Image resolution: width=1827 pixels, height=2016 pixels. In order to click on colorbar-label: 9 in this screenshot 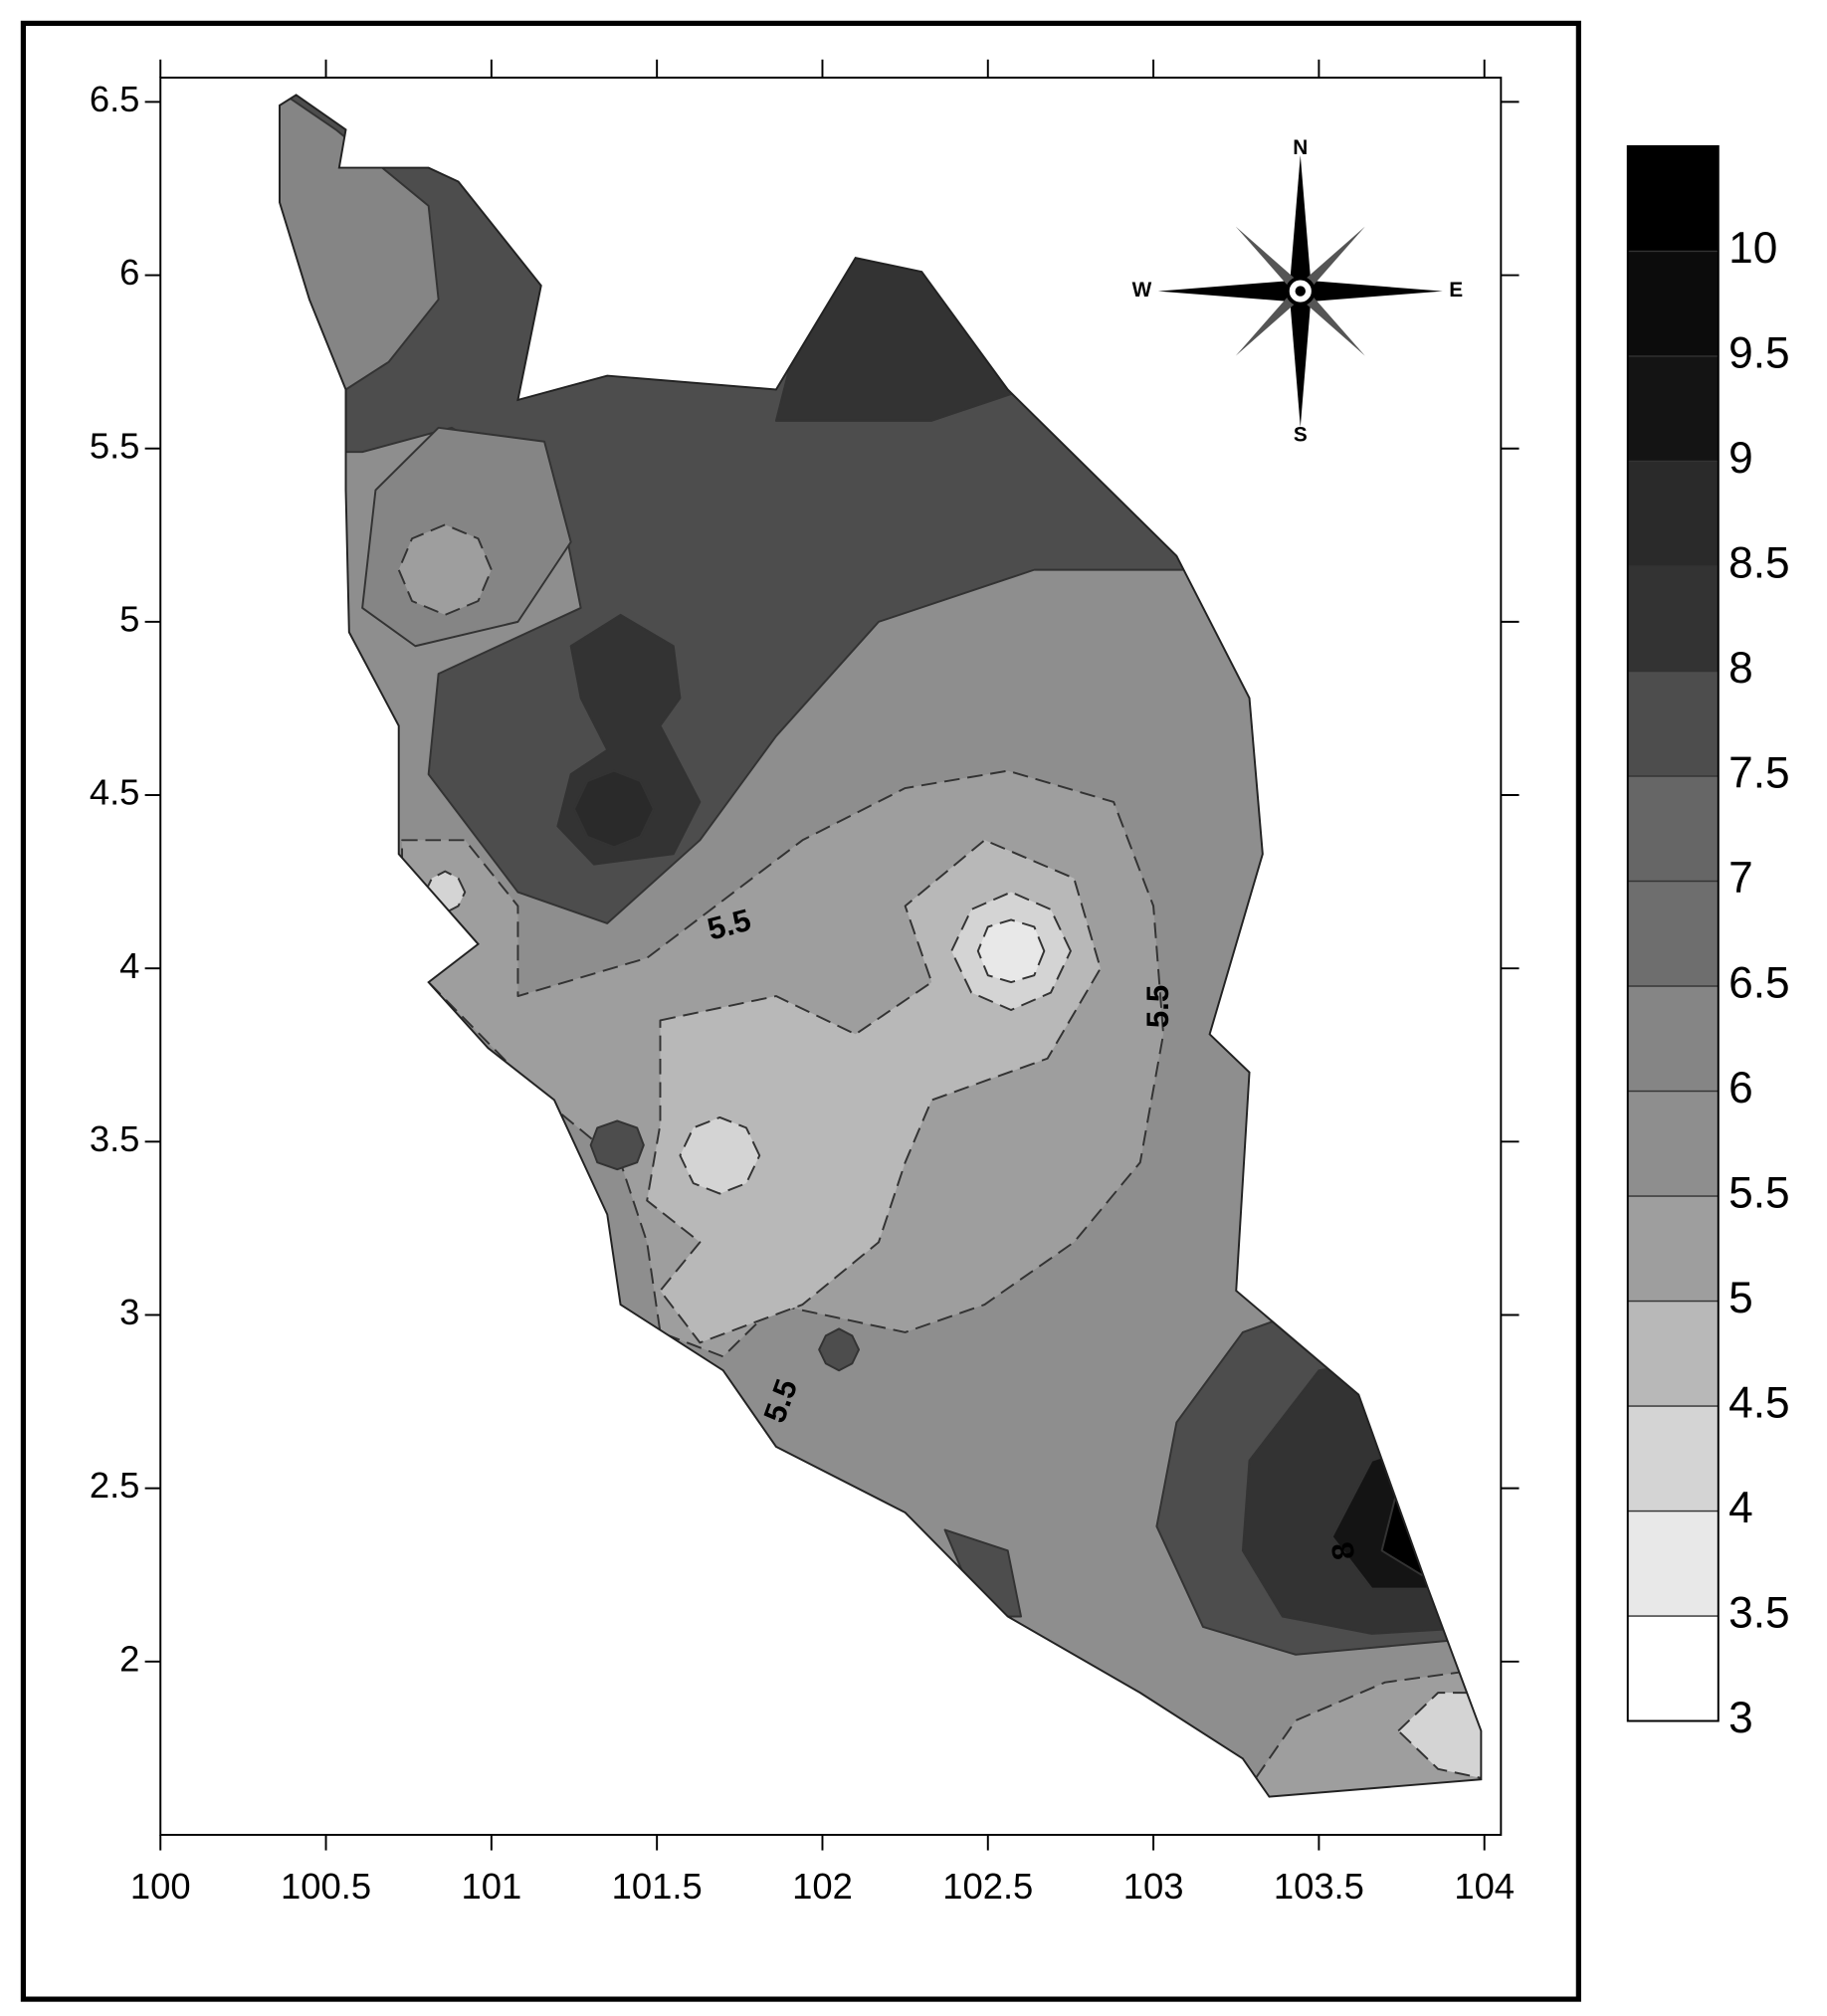, I will do `click(1741, 458)`.